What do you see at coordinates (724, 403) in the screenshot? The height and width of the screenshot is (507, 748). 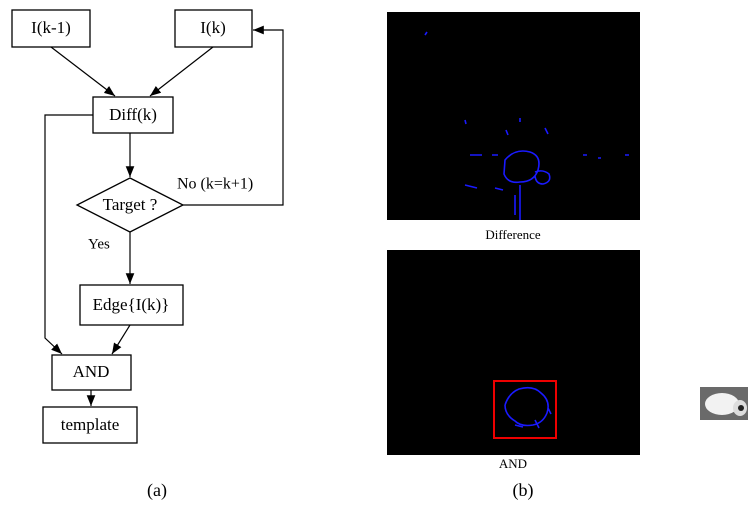 I see `template-thumbnail` at bounding box center [724, 403].